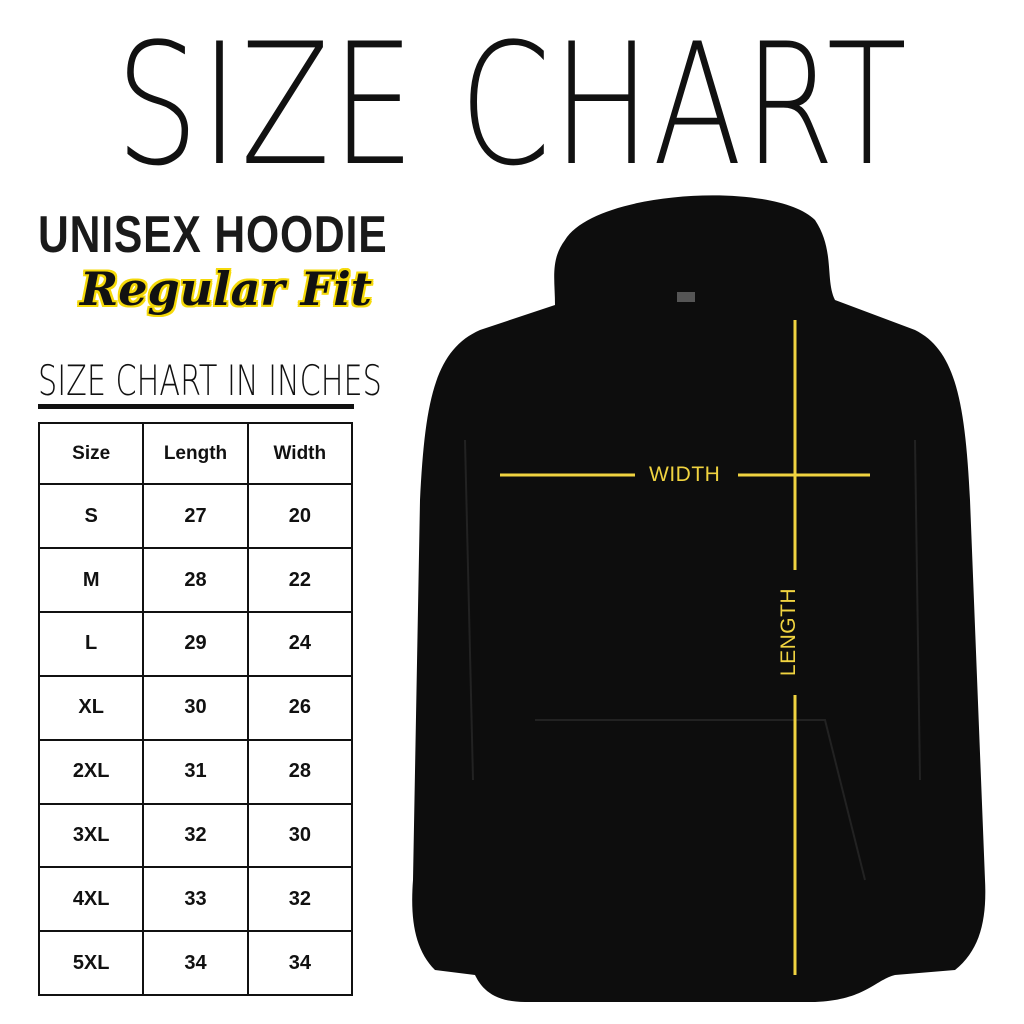 The image size is (1024, 1024). What do you see at coordinates (213, 235) in the screenshot?
I see `product-name: UNISEX HOODIE` at bounding box center [213, 235].